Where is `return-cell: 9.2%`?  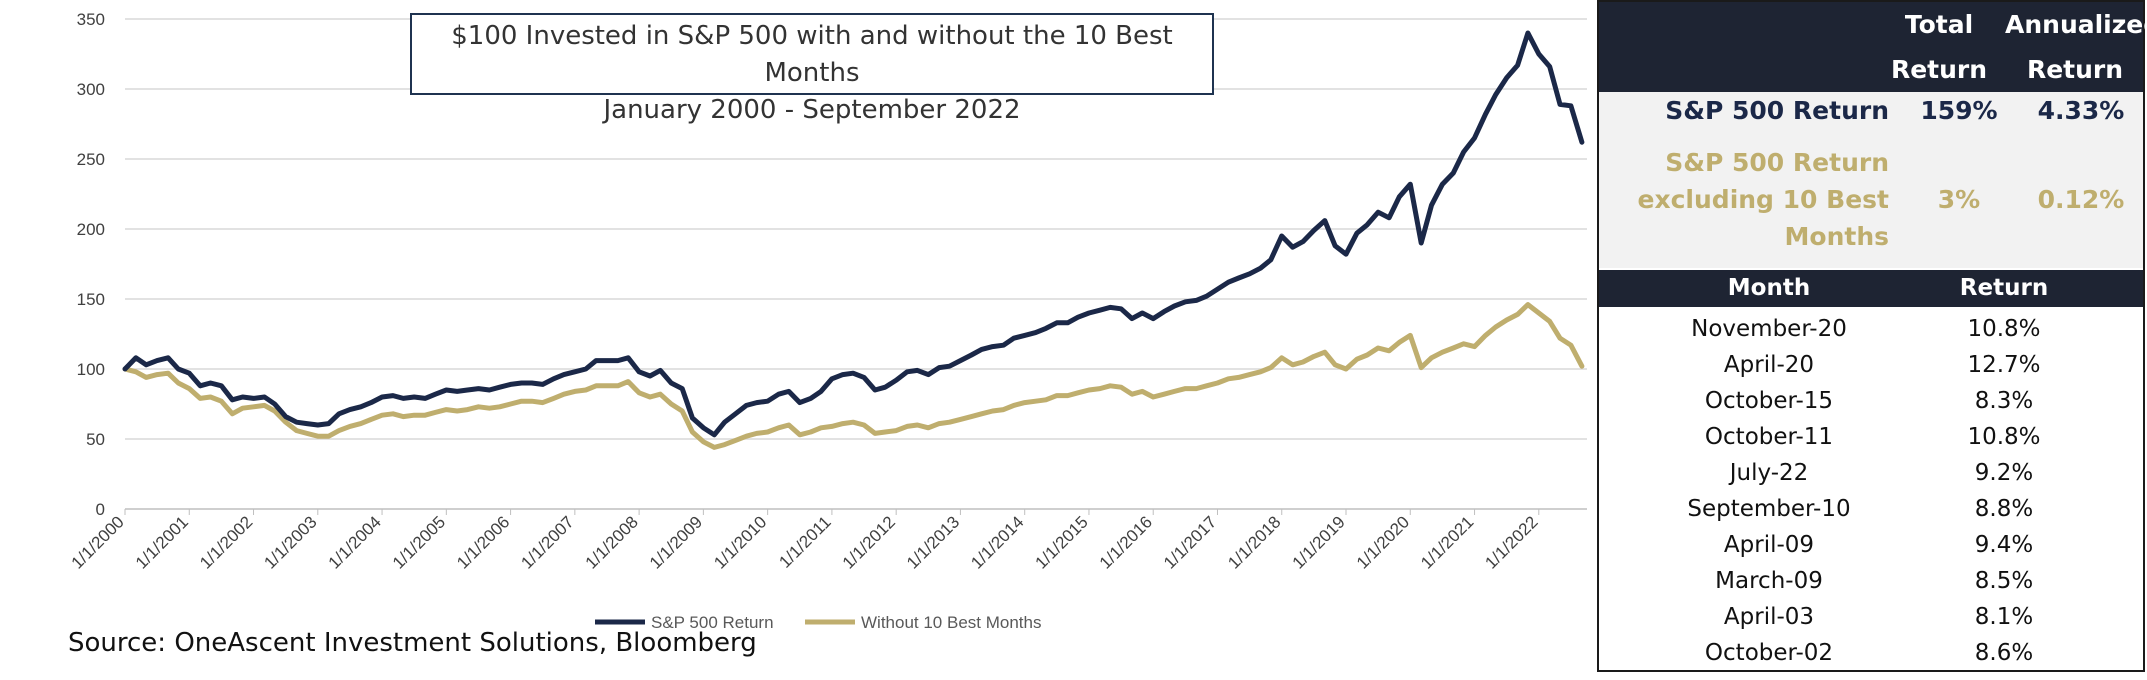
return-cell: 9.2% is located at coordinates (2004, 473).